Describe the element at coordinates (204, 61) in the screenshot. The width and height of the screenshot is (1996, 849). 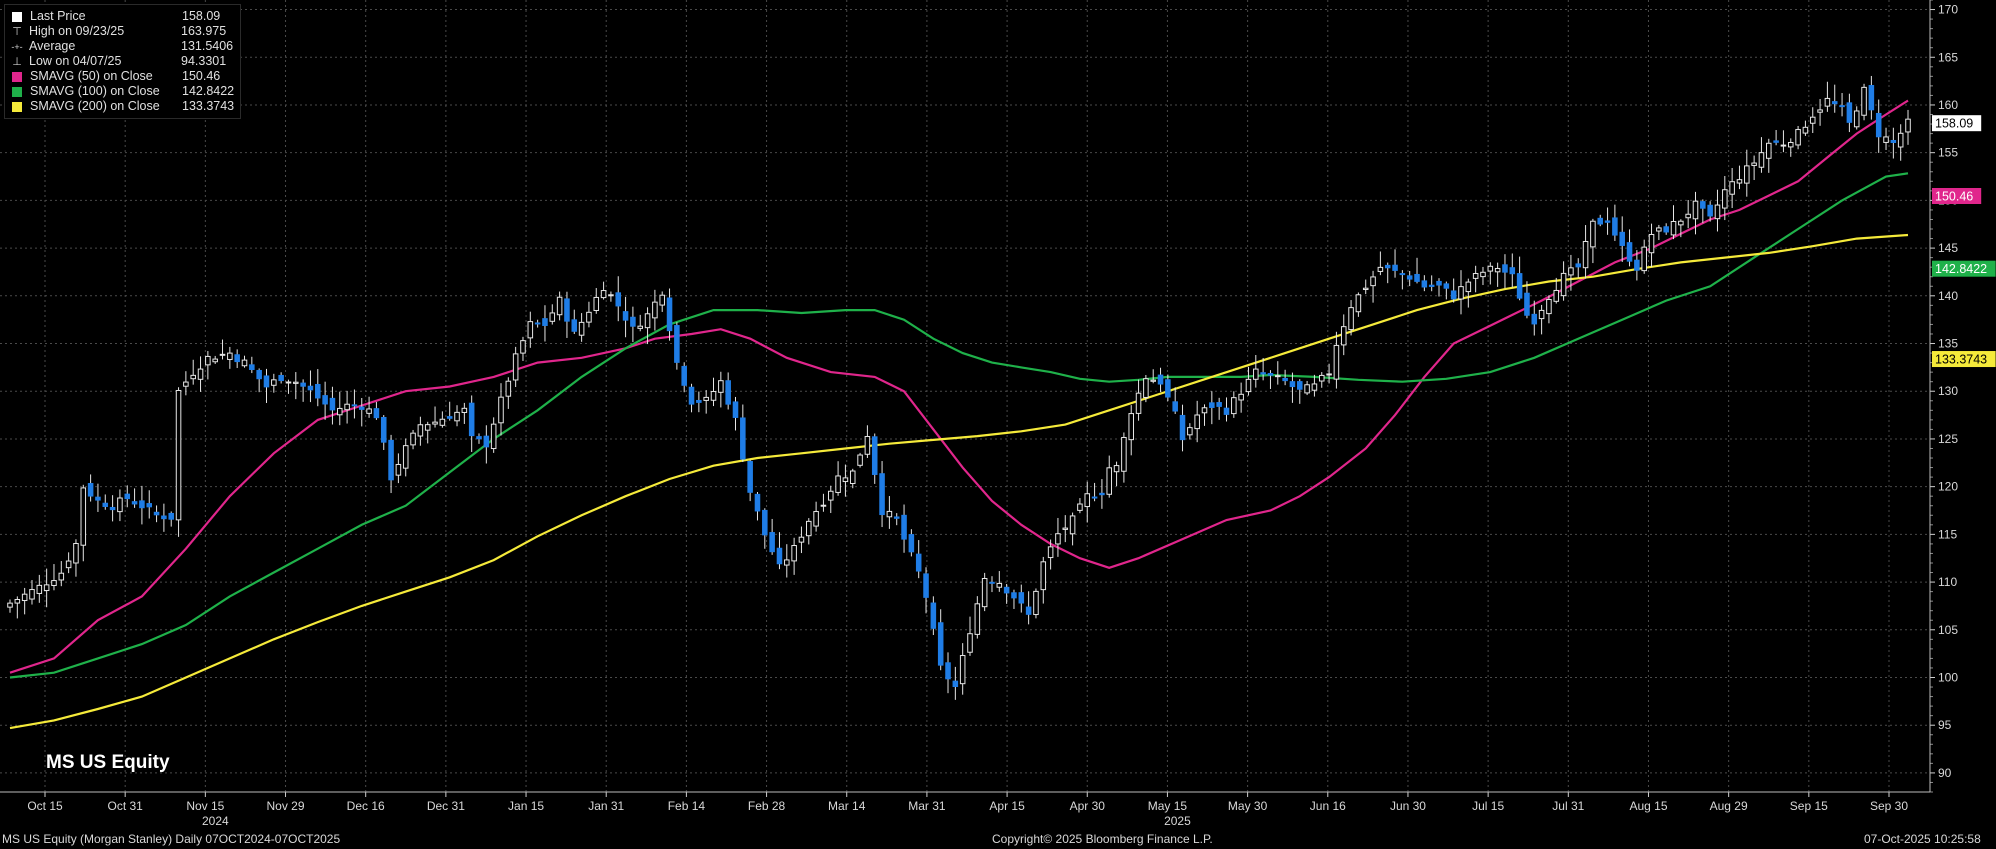
I see `legend-value: 94.3301` at that location.